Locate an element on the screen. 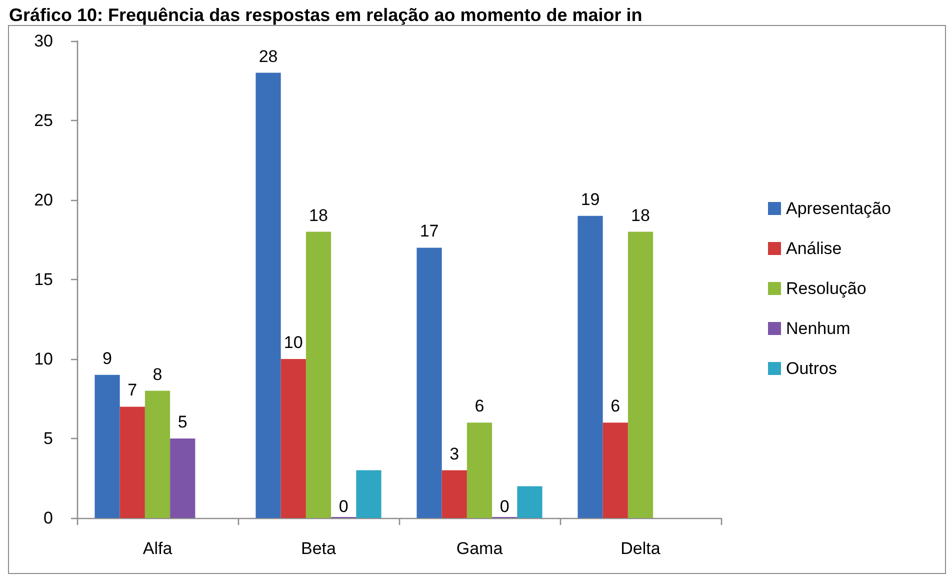  y-tick-label: 25 is located at coordinates (43, 120).